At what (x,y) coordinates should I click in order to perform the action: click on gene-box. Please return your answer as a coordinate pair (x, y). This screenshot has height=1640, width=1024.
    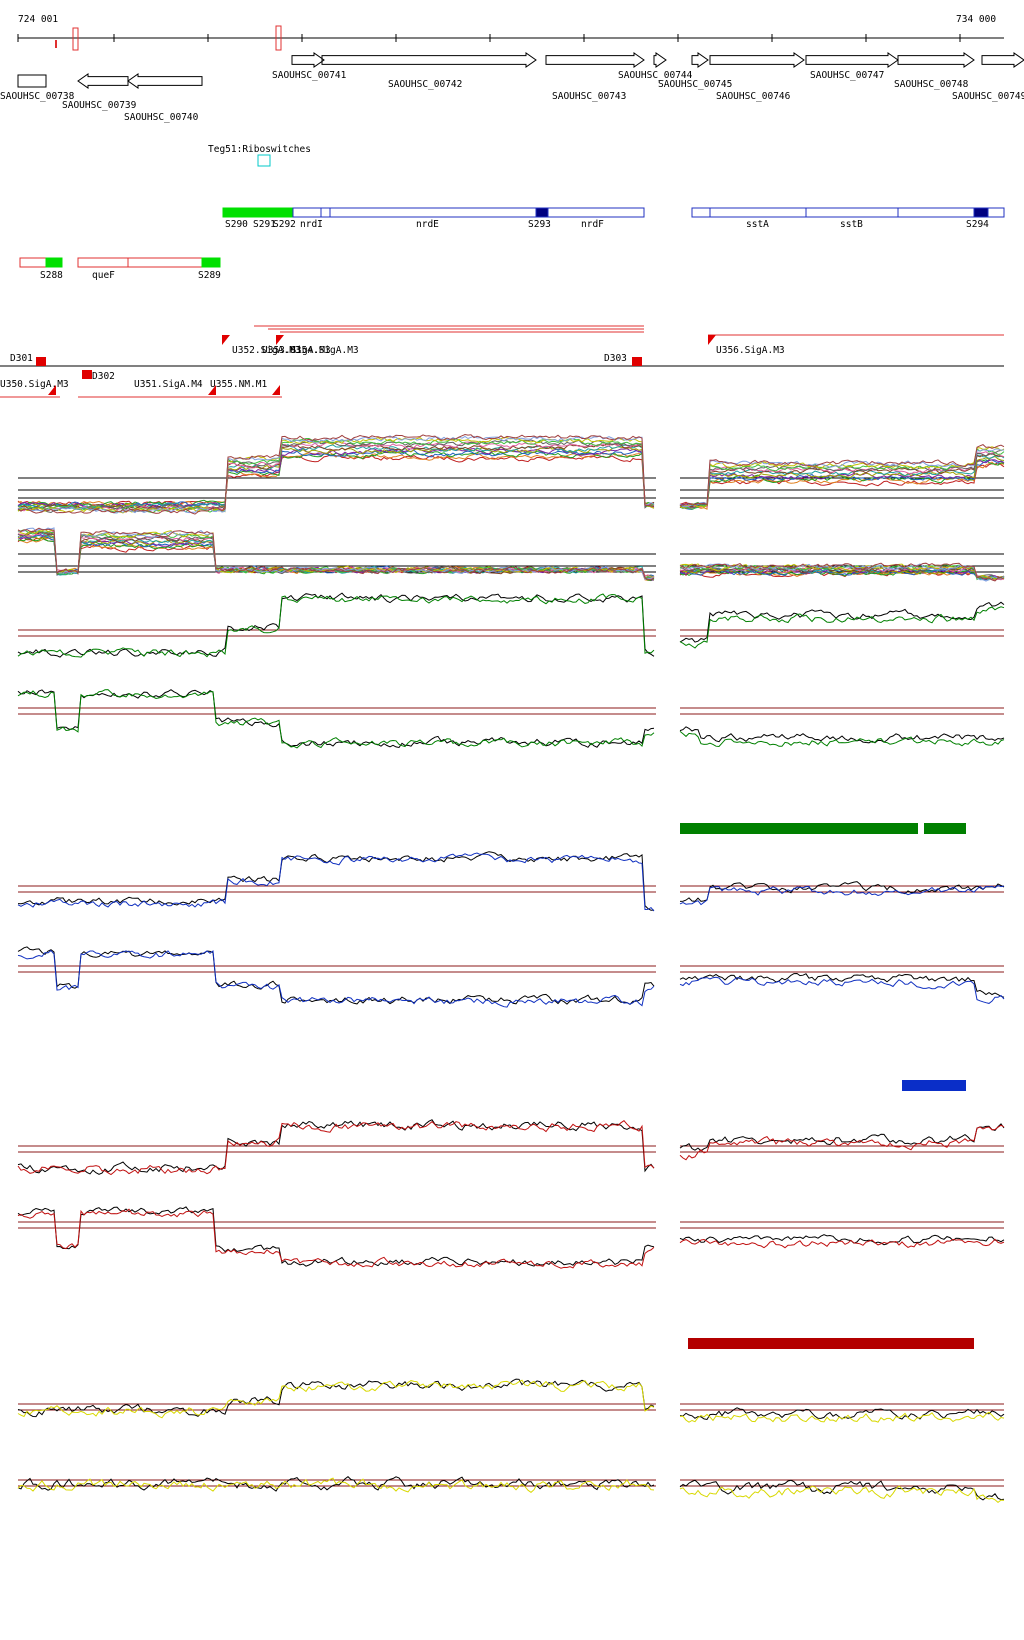
    Looking at the image, I should click on (32, 81).